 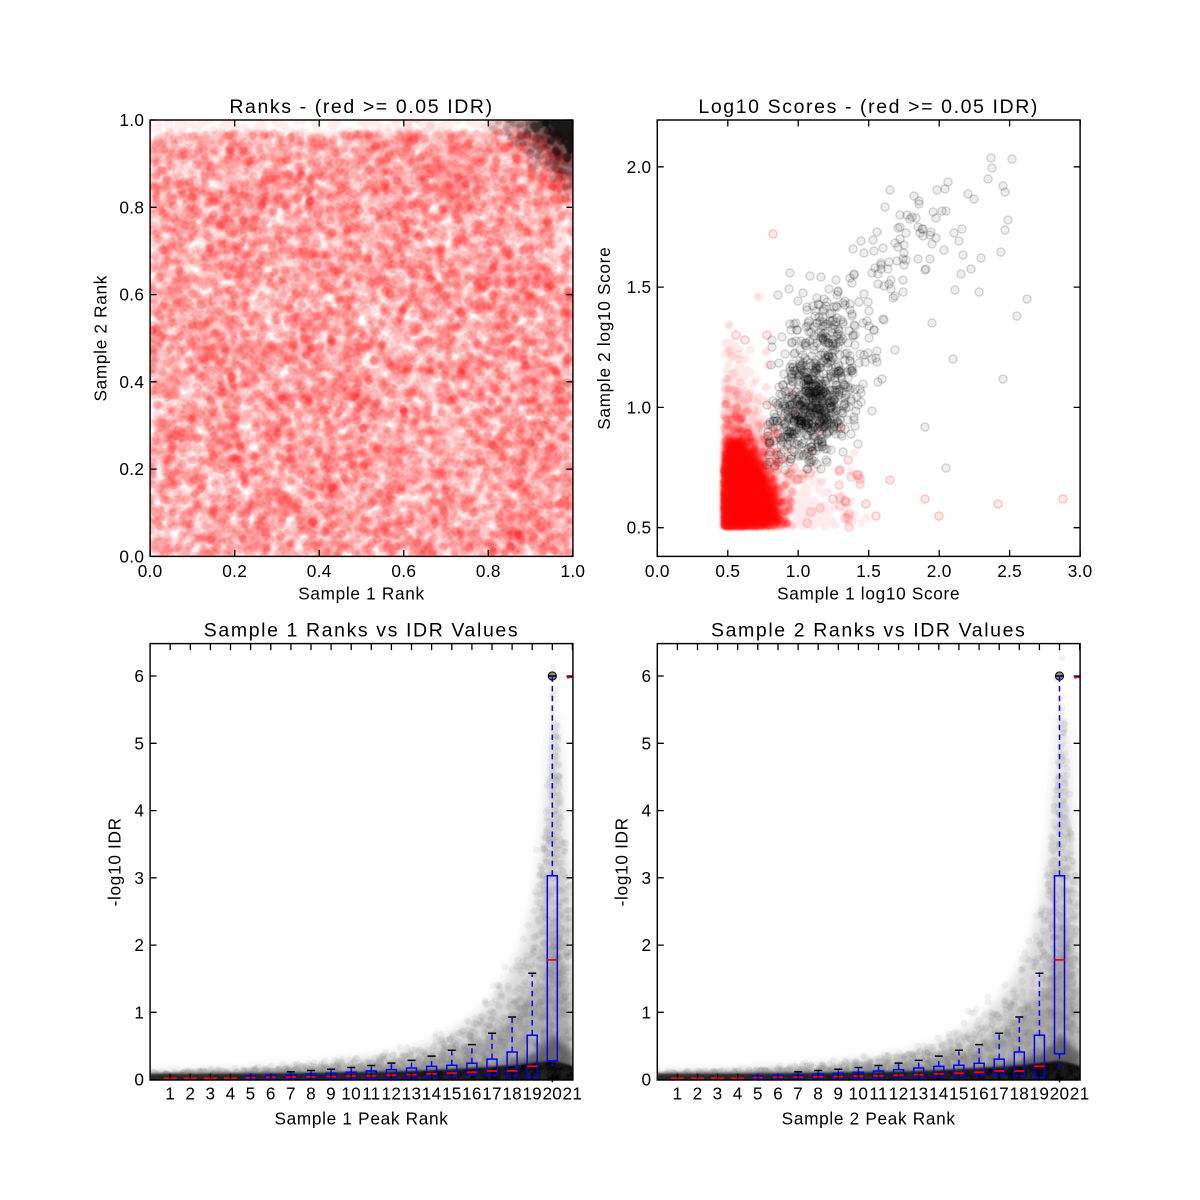 I want to click on svg-text: 3.0, so click(x=1080, y=571).